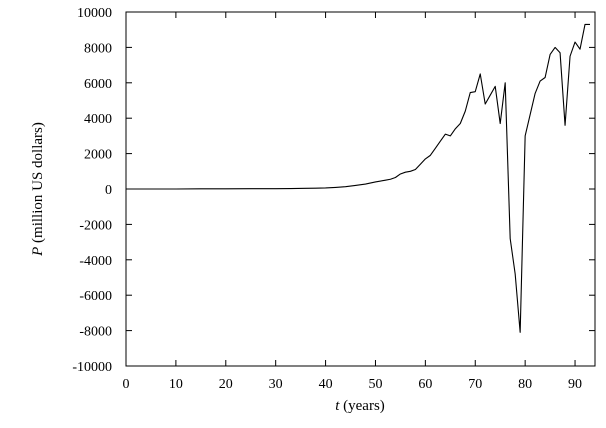 The height and width of the screenshot is (428, 606). Describe the element at coordinates (98, 119) in the screenshot. I see `y-tick-label: 4000` at that location.